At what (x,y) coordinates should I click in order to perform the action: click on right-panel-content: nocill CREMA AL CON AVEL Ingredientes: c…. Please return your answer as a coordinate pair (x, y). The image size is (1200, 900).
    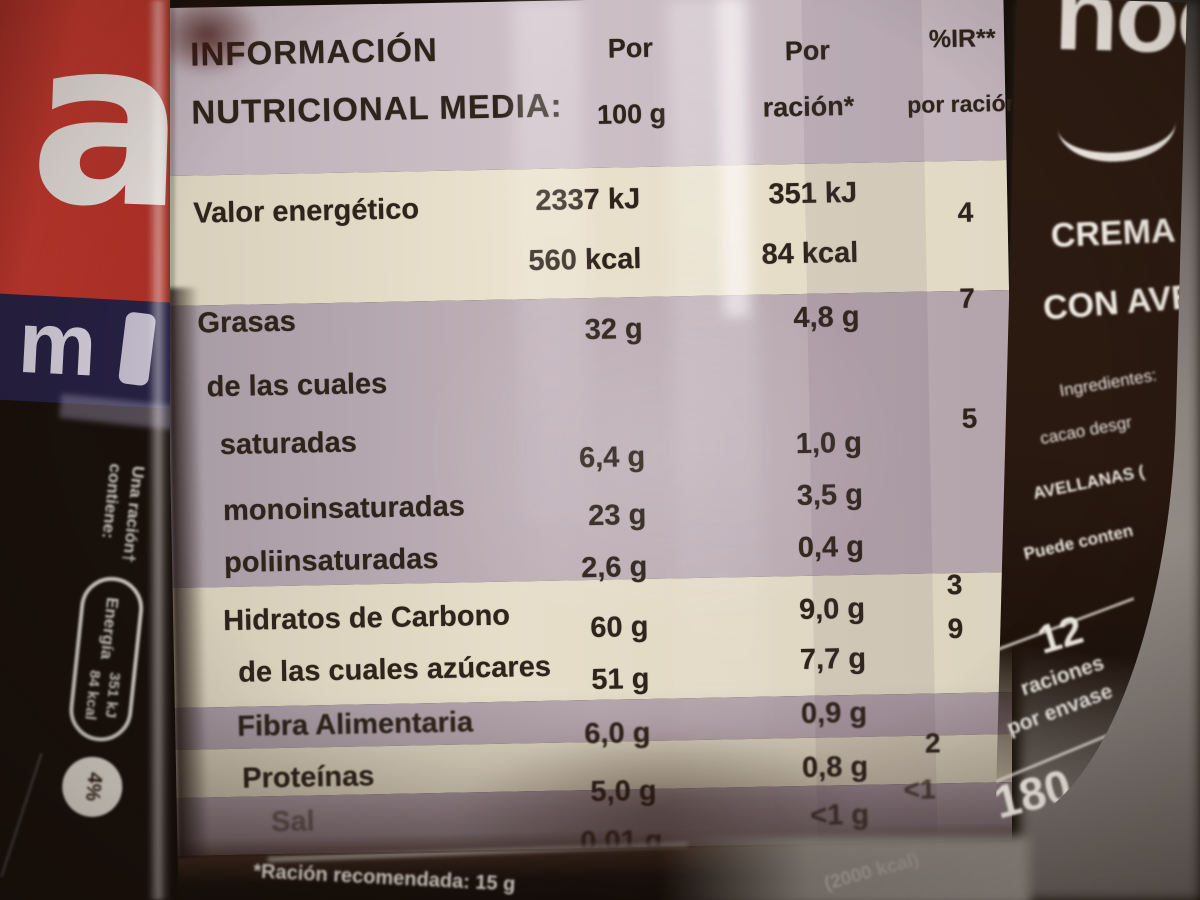
    Looking at the image, I should click on (1091, 416).